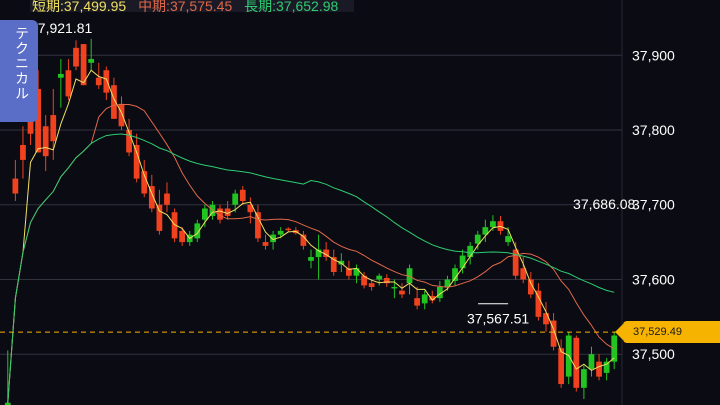 This screenshot has height=405, width=720. I want to click on technical-tab: テクニカル, so click(19, 71).